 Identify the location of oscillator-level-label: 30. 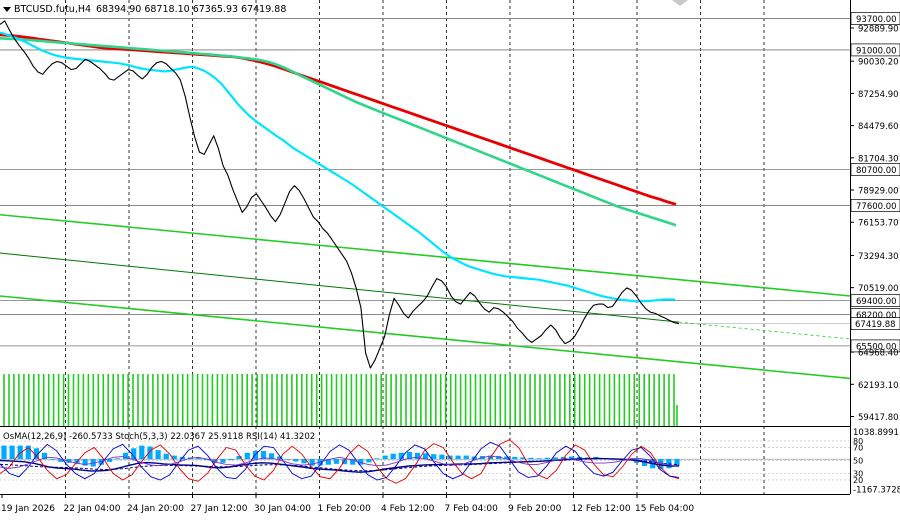
(858, 474).